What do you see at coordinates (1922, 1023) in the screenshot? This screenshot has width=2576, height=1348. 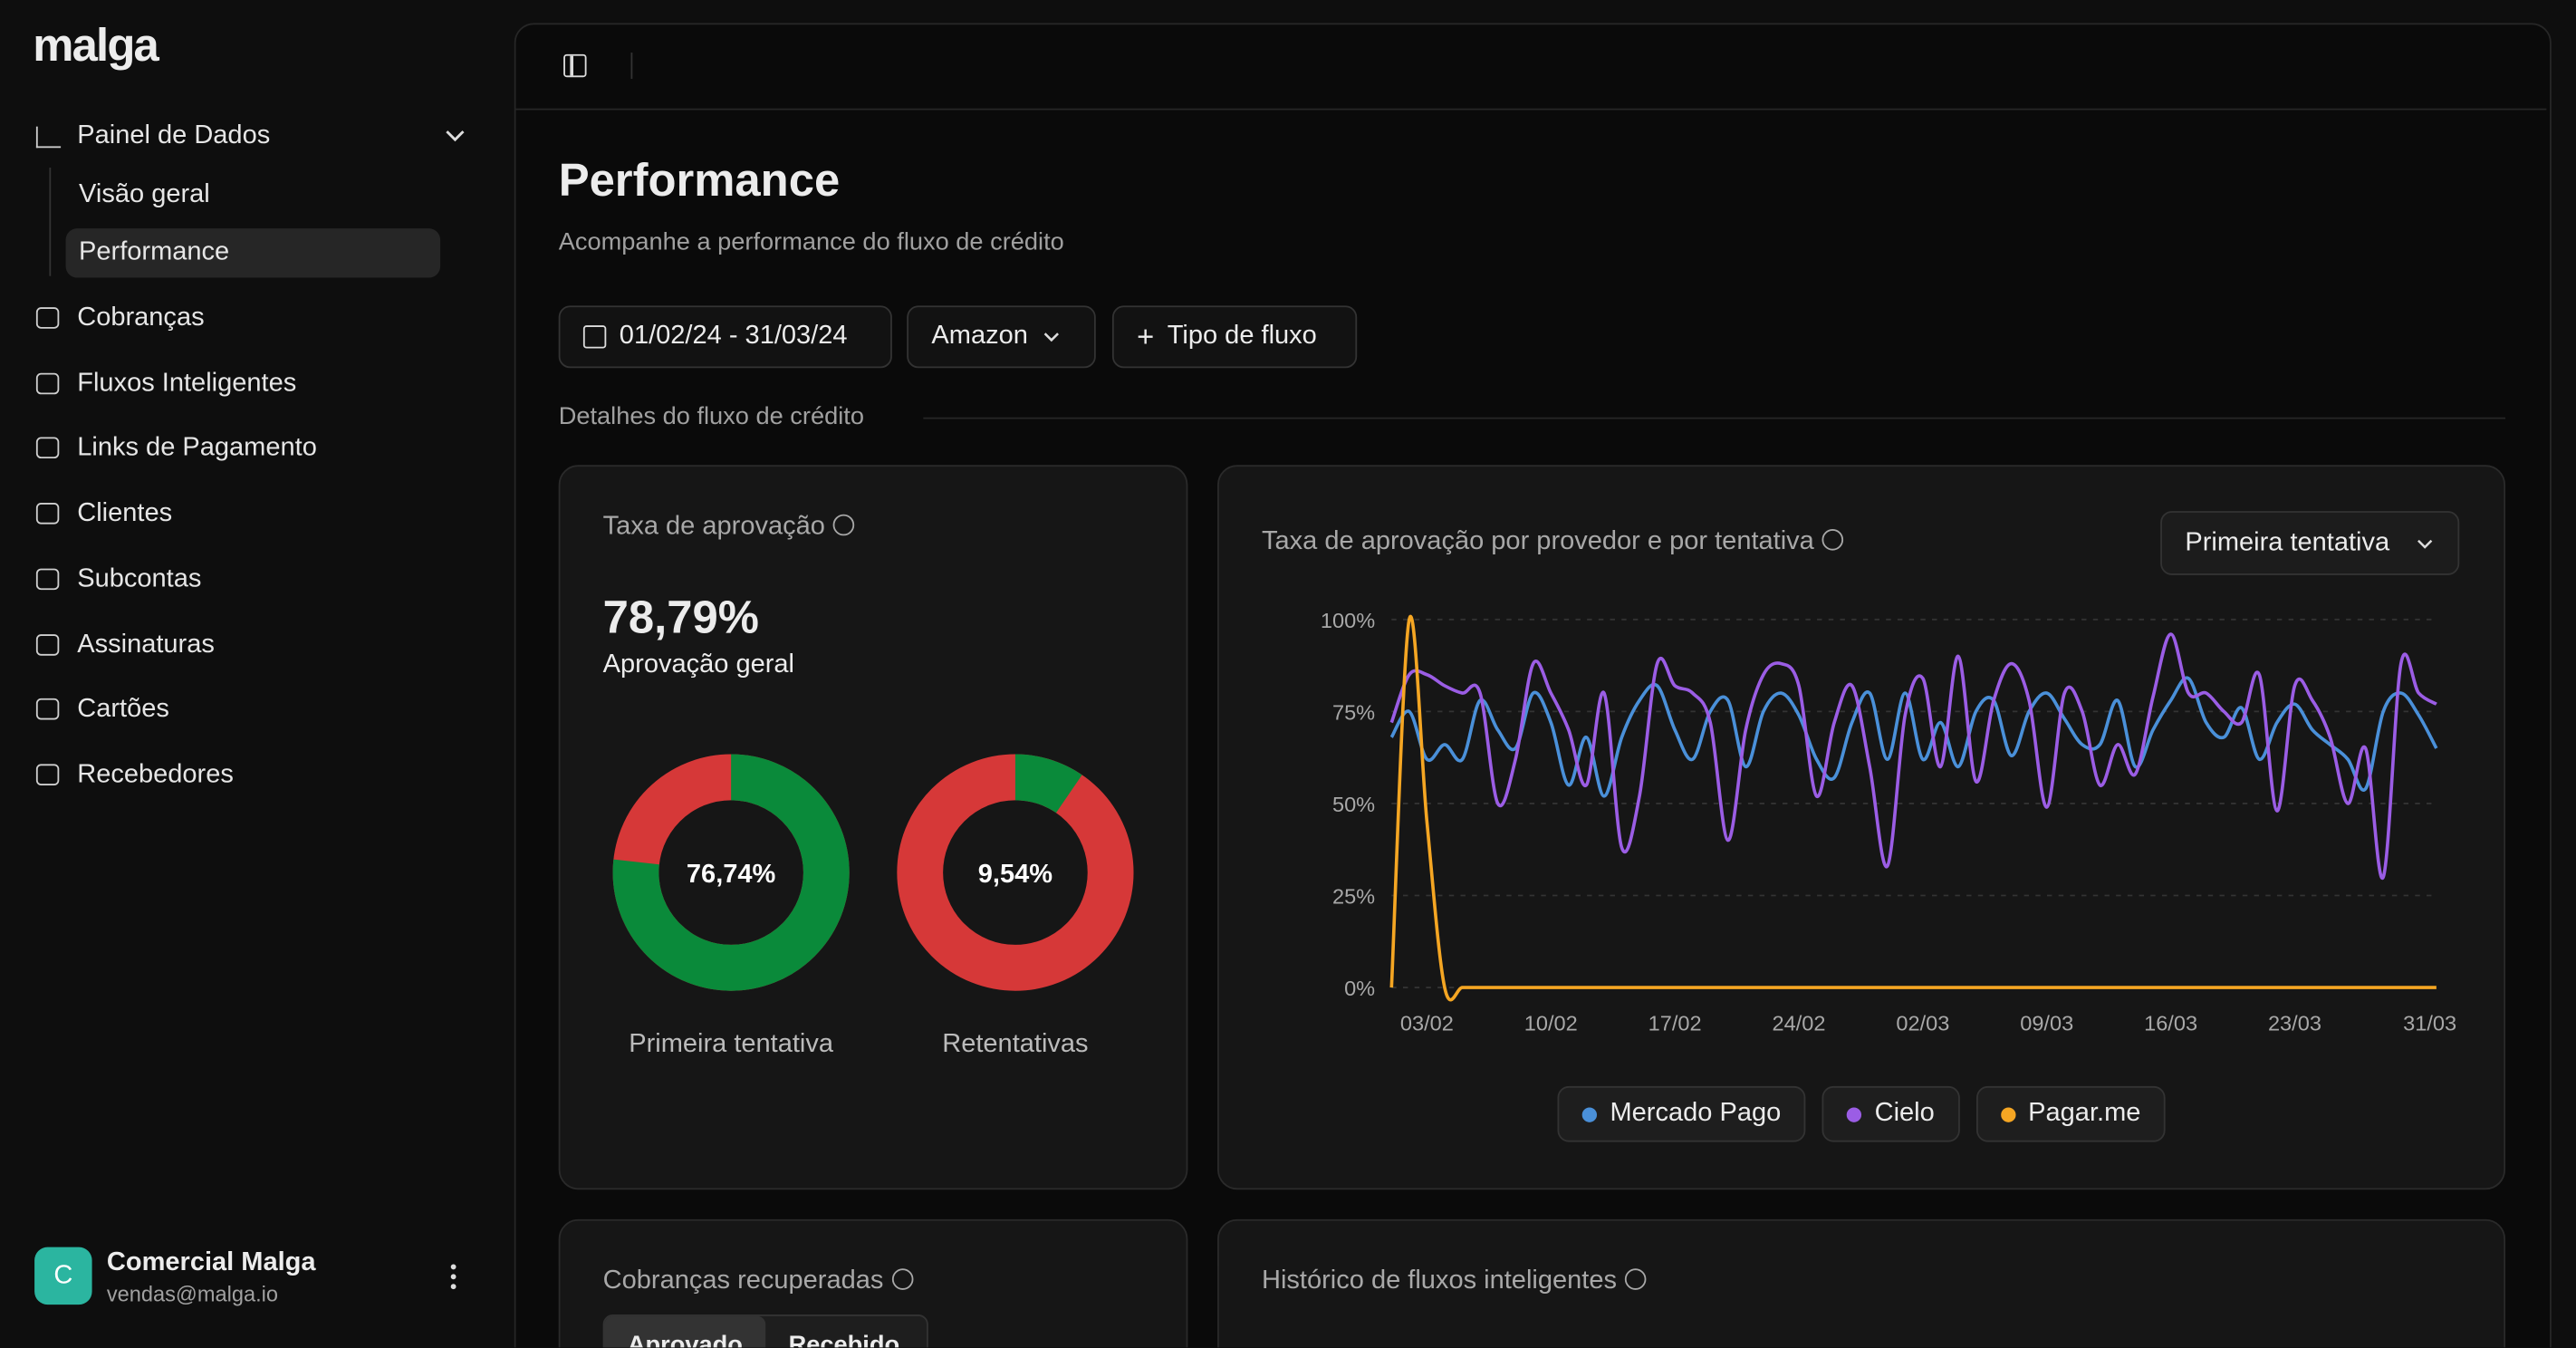 I see `x-tick-label: 02/03` at bounding box center [1922, 1023].